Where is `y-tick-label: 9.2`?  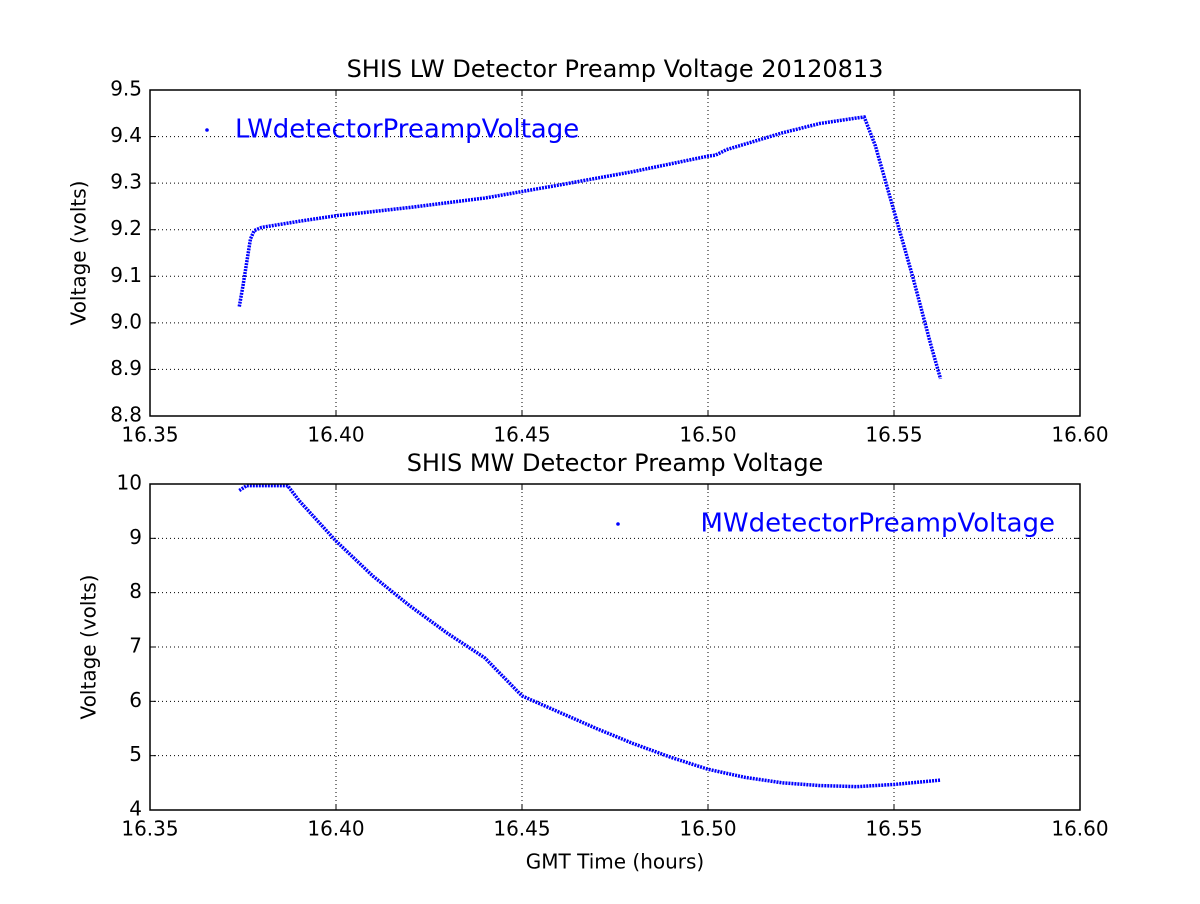
y-tick-label: 9.2 is located at coordinates (126, 228).